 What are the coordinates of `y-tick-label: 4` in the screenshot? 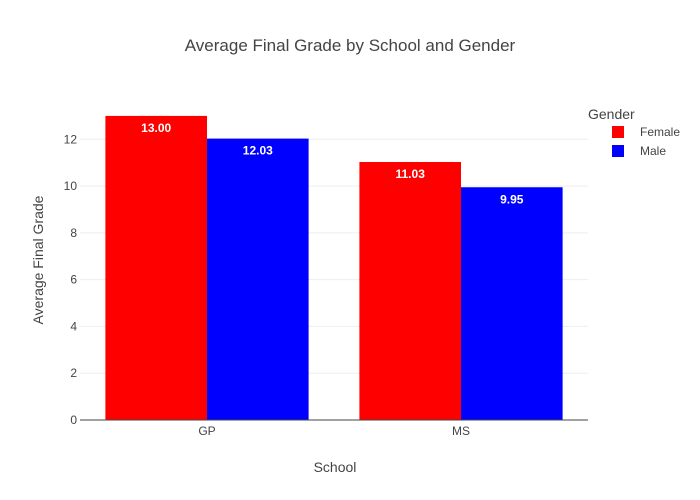 It's located at (73, 326).